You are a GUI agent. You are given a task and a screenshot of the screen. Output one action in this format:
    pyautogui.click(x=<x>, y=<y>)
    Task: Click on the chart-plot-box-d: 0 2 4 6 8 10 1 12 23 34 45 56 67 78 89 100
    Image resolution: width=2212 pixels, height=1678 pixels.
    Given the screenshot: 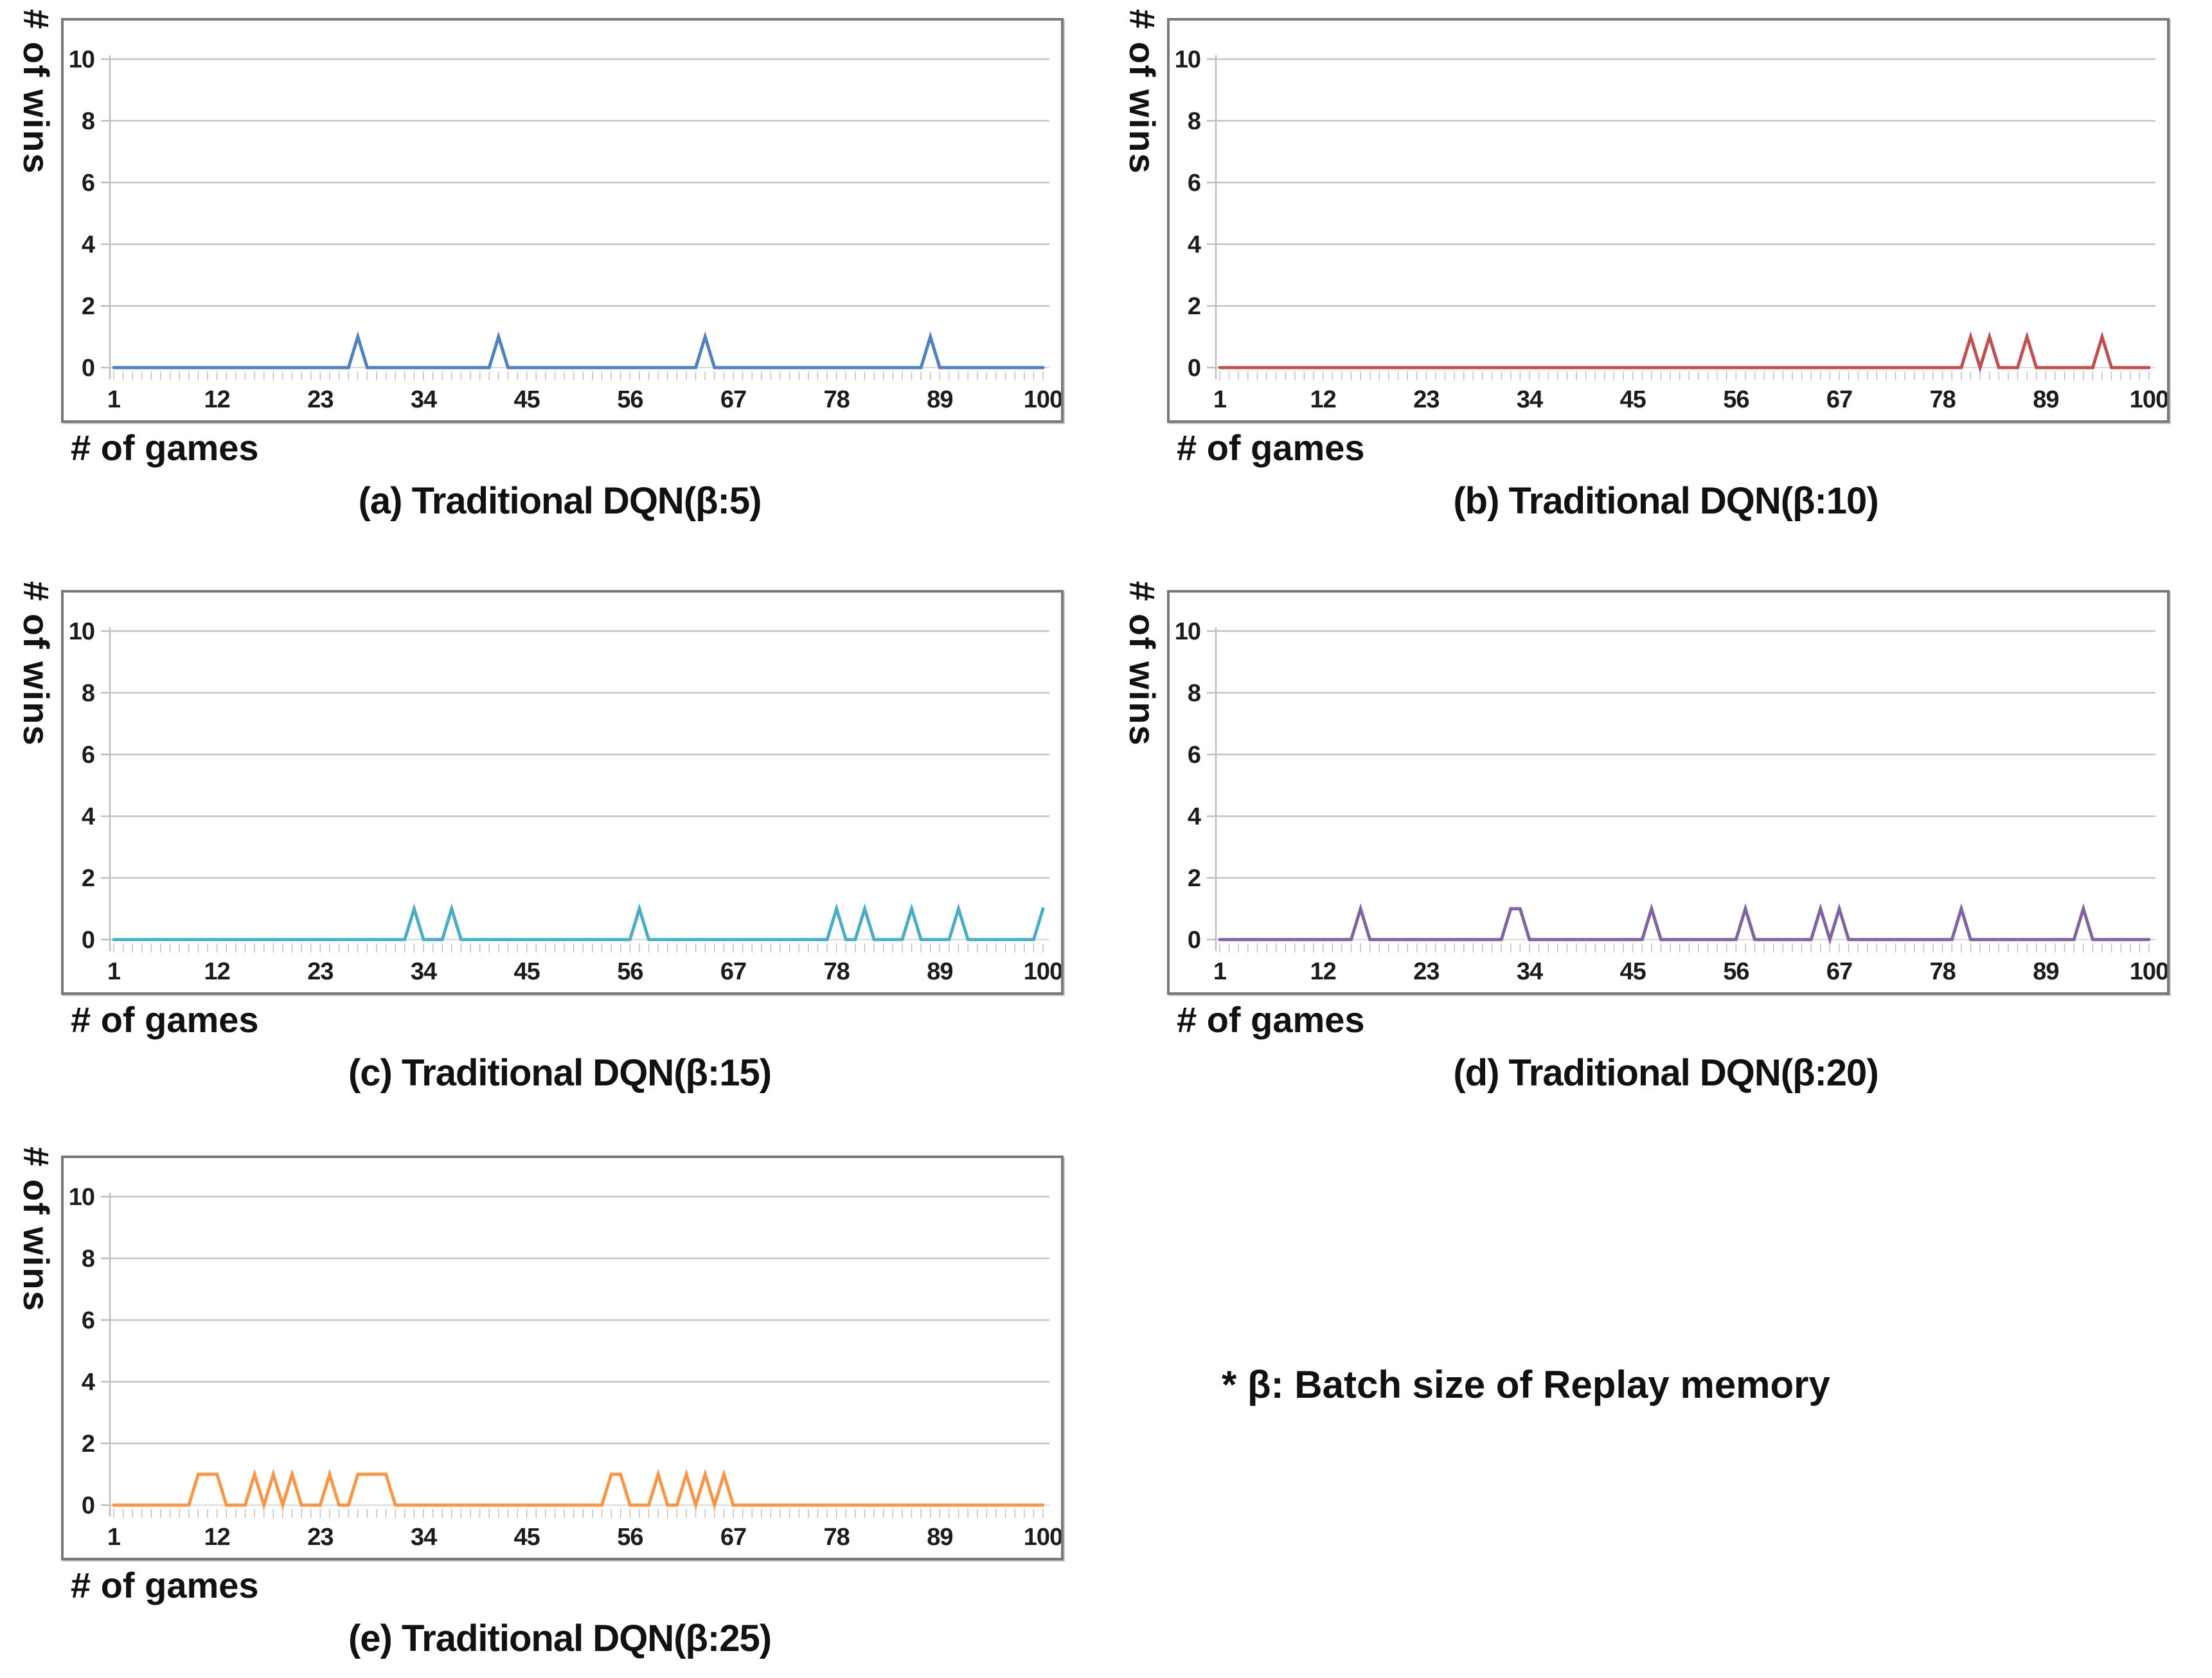 What is the action you would take?
    pyautogui.click(x=1668, y=793)
    